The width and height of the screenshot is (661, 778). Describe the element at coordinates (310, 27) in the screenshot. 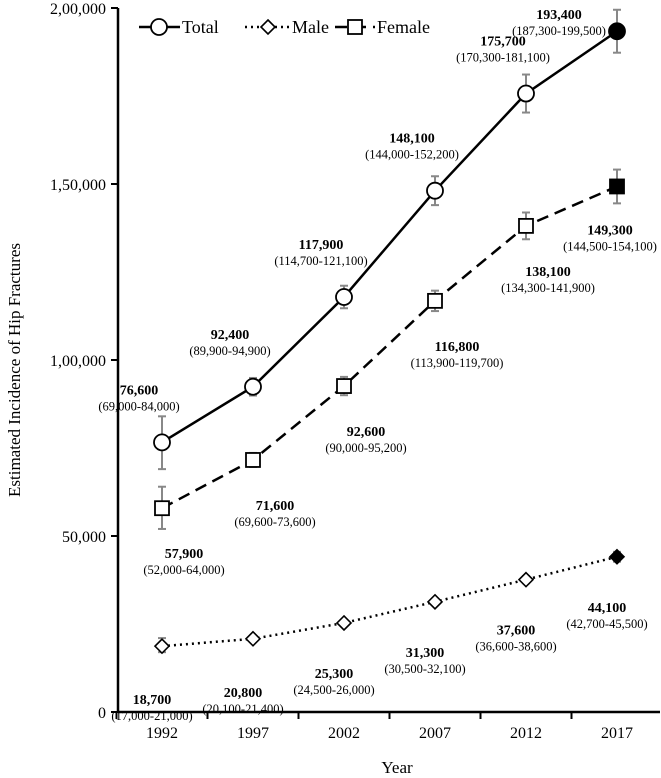

I see `legend-label-male: Male` at that location.